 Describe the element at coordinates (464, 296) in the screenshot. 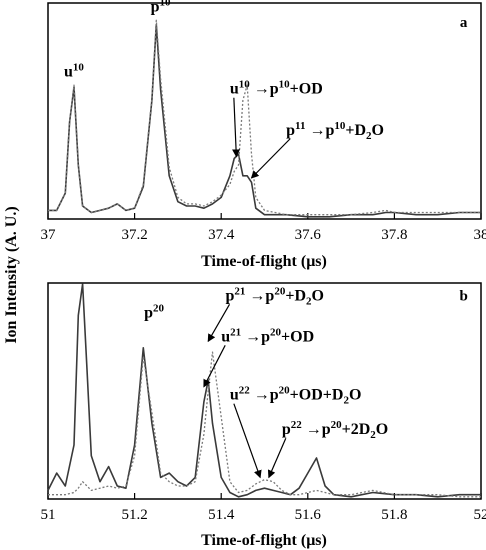

I see `panel-b-tag: b` at that location.